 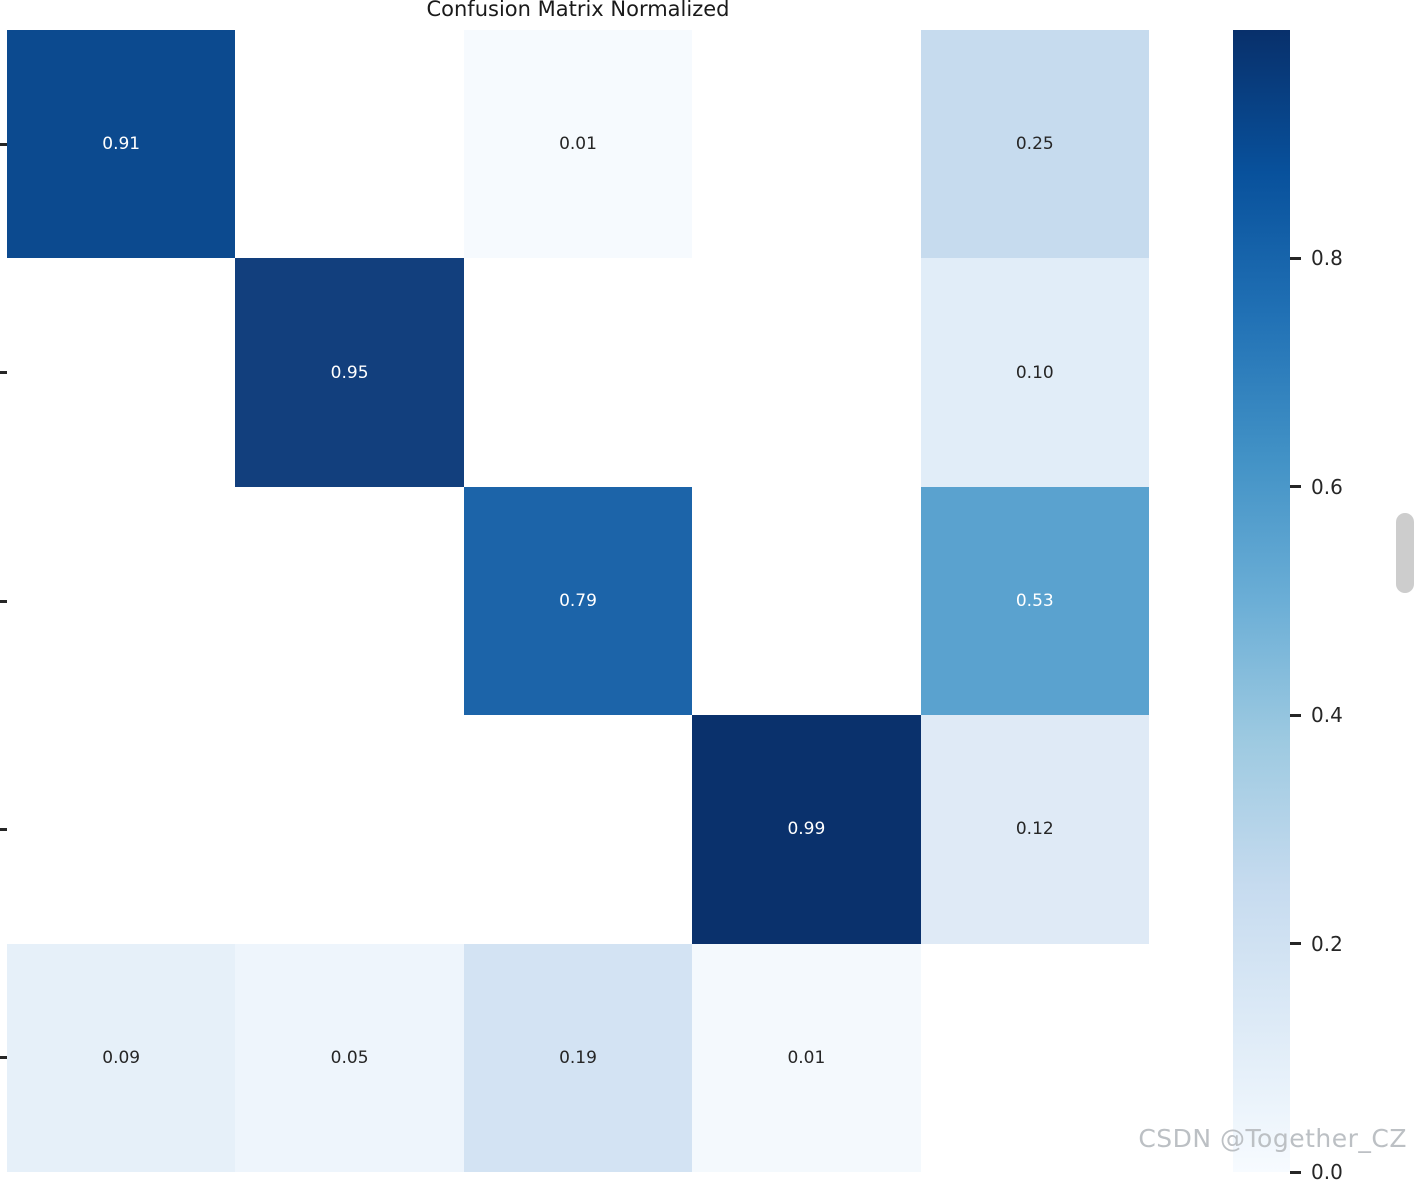 I want to click on matrix-cell-value: 0.19, so click(x=578, y=1057).